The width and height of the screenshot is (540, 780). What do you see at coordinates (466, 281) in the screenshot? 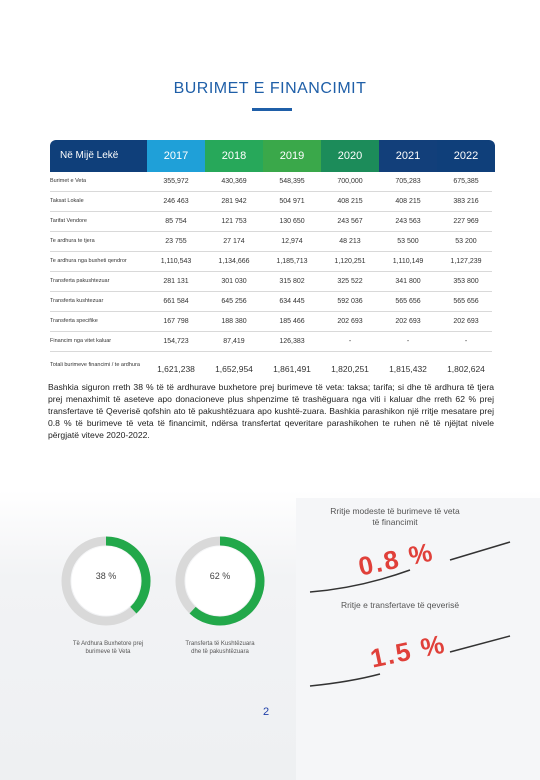
I see `cell-2022: 353 800` at bounding box center [466, 281].